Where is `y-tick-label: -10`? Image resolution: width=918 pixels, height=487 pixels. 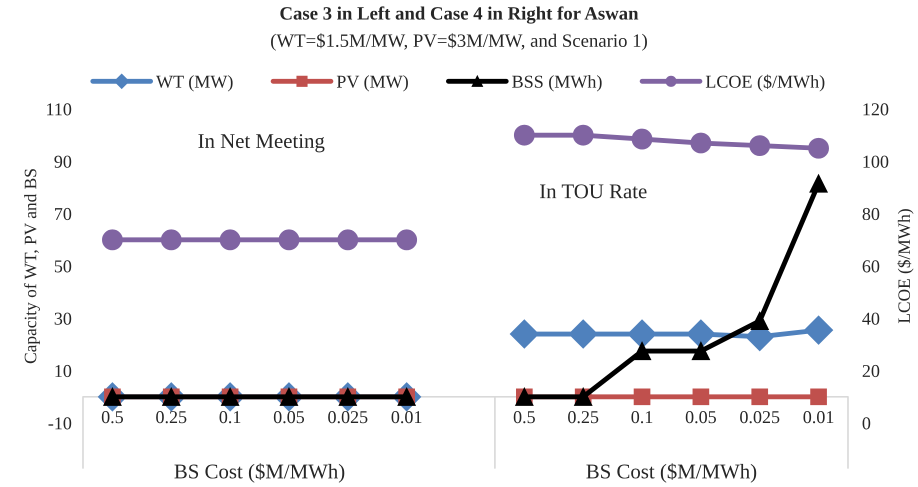
y-tick-label: -10 is located at coordinates (60, 423).